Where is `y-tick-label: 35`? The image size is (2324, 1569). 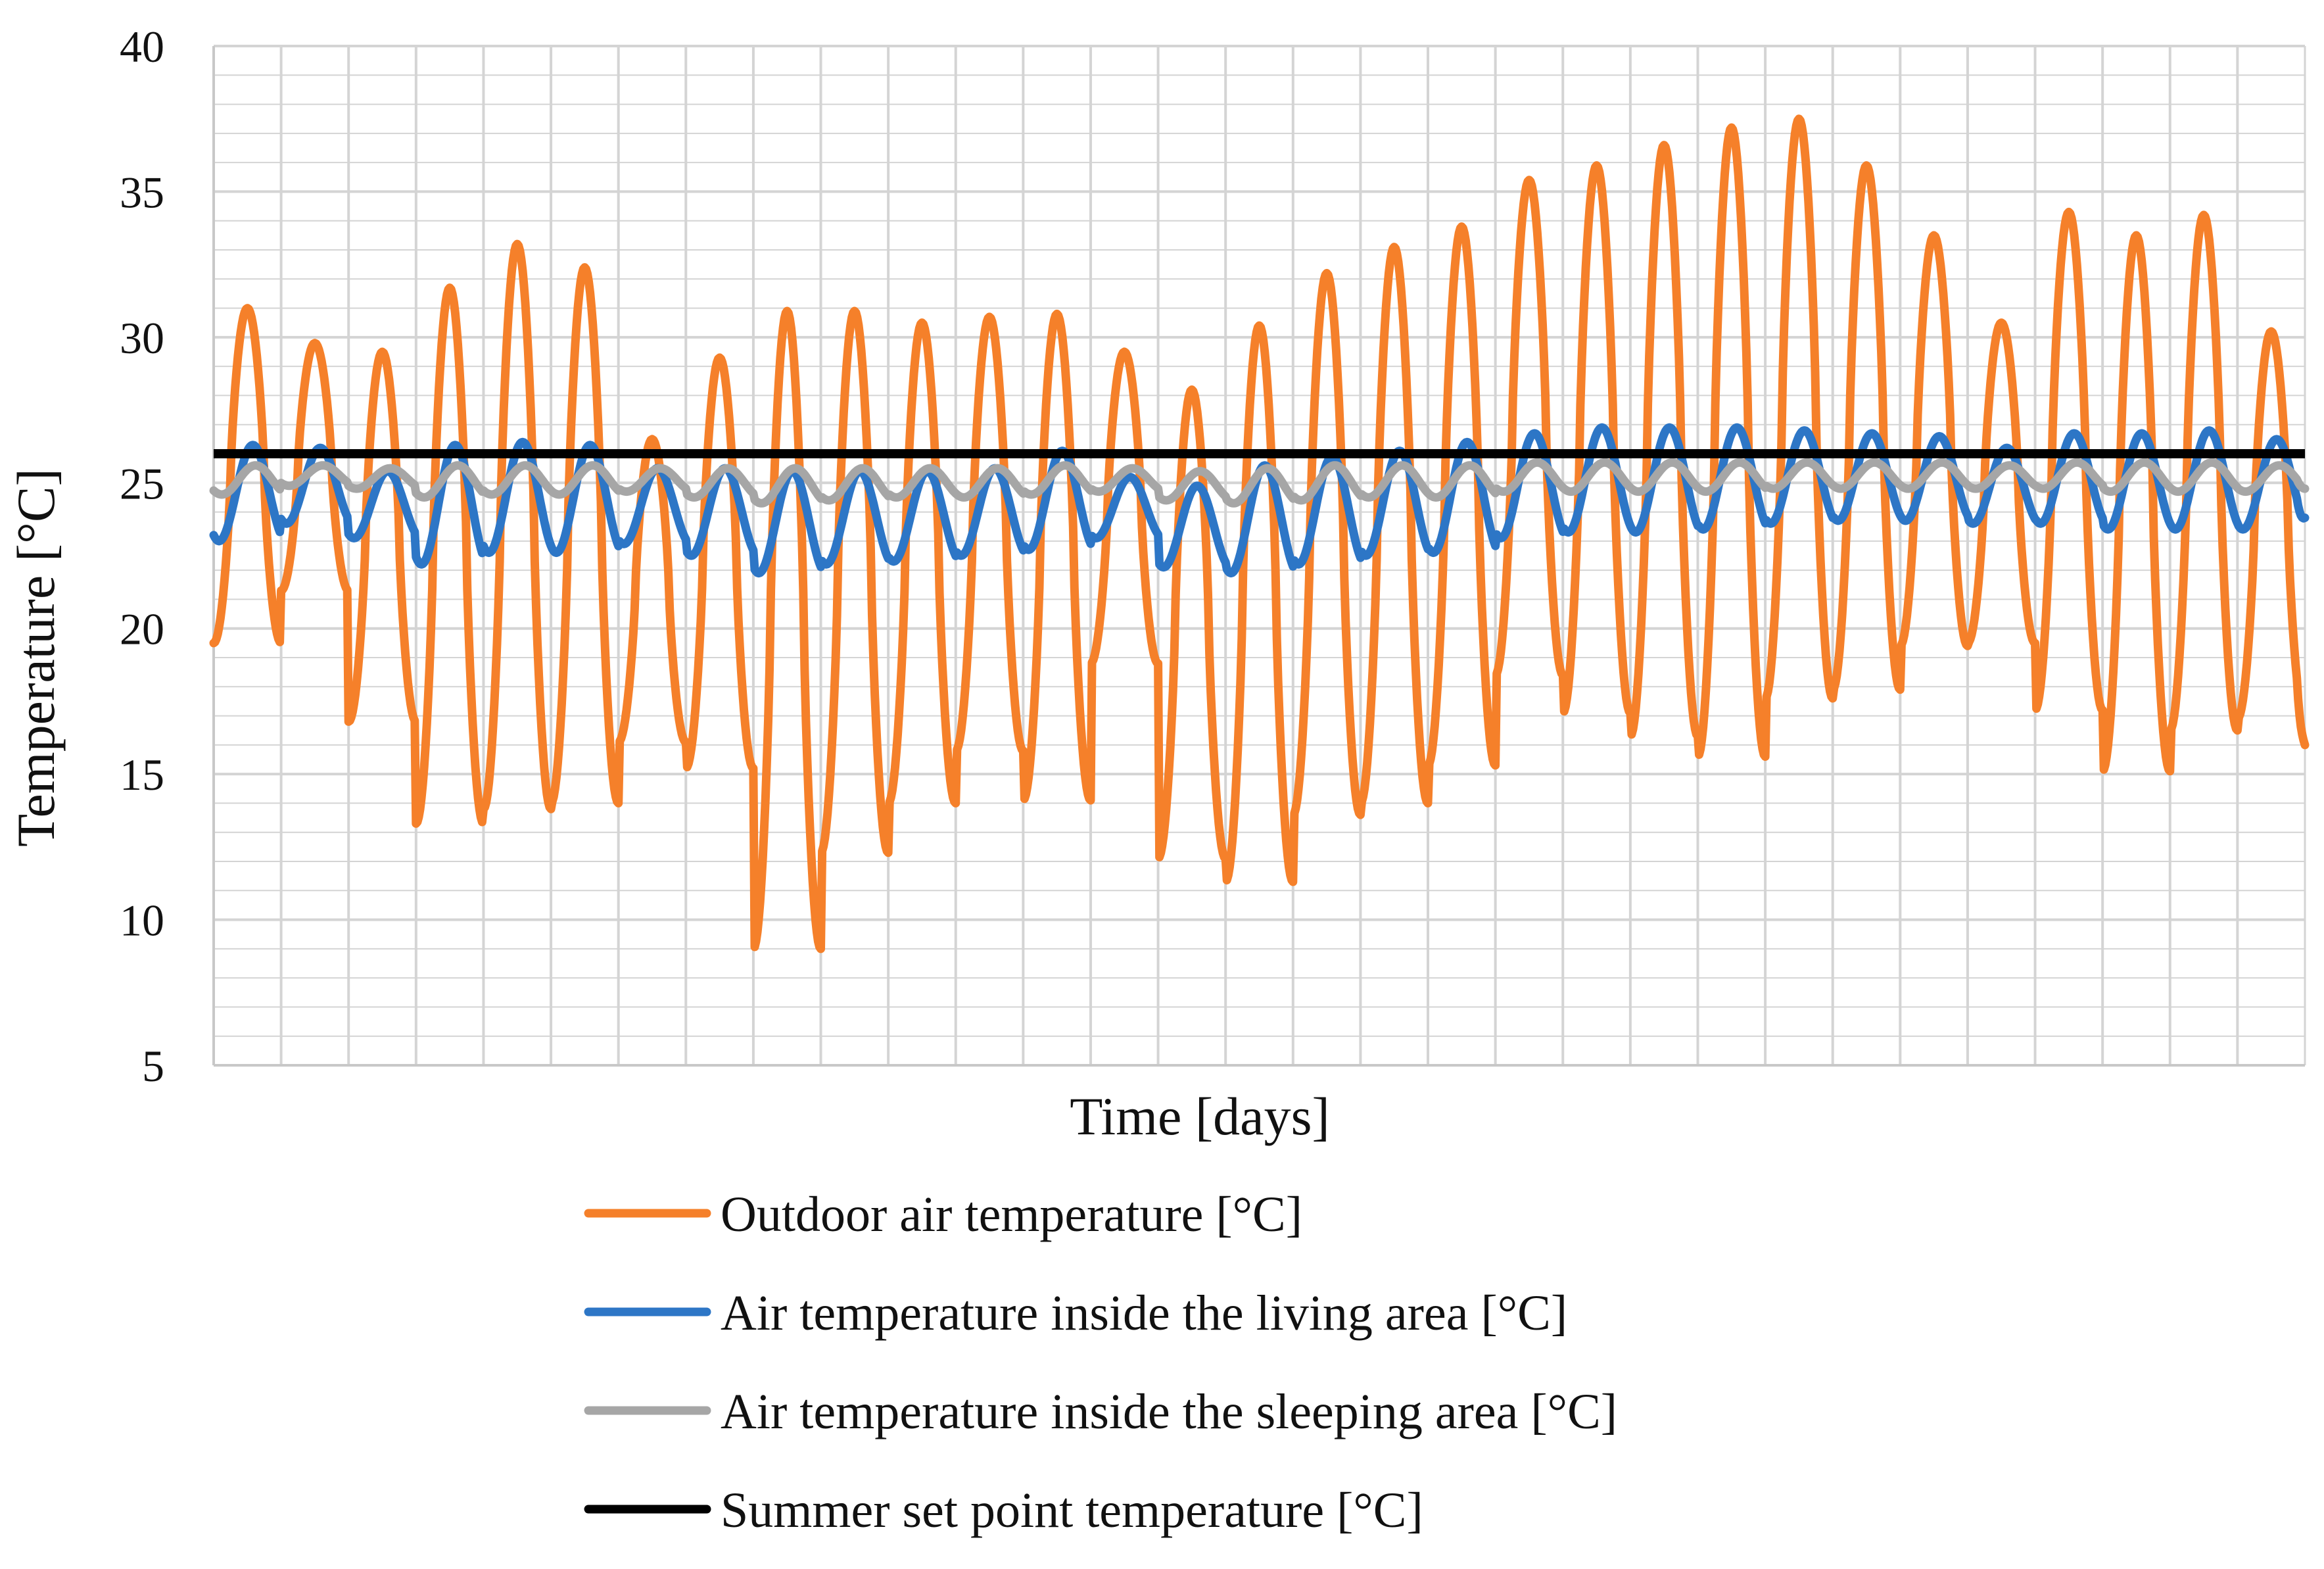 y-tick-label: 35 is located at coordinates (142, 192).